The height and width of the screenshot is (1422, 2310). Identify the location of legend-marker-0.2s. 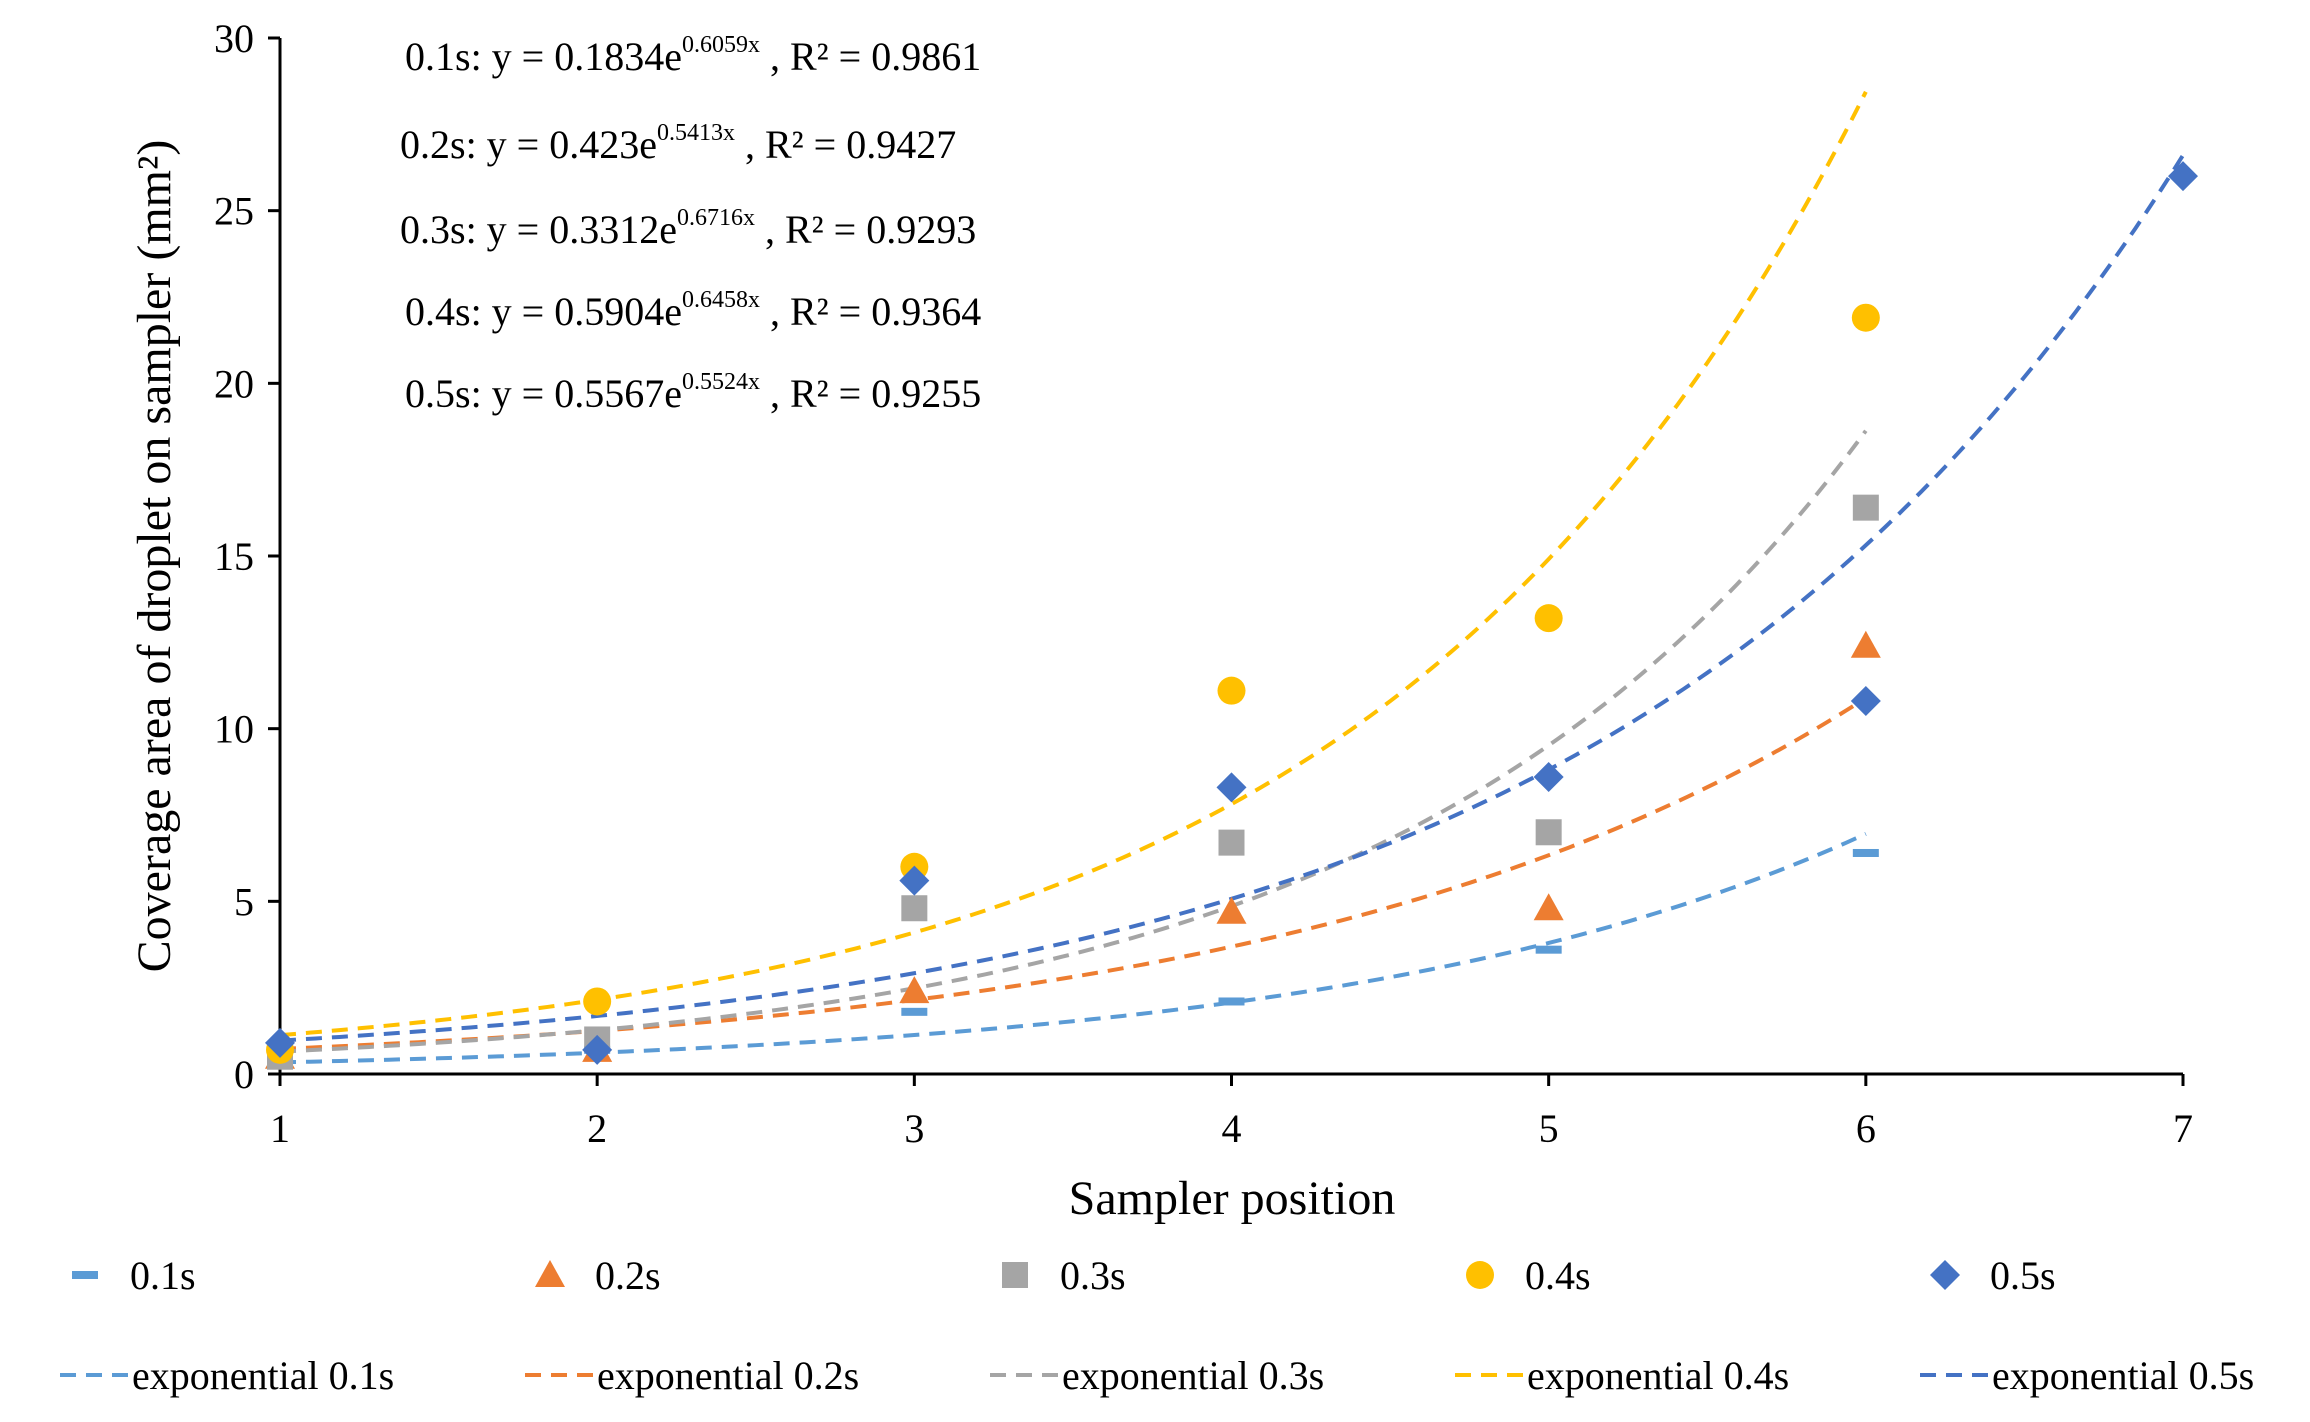
(550, 1273).